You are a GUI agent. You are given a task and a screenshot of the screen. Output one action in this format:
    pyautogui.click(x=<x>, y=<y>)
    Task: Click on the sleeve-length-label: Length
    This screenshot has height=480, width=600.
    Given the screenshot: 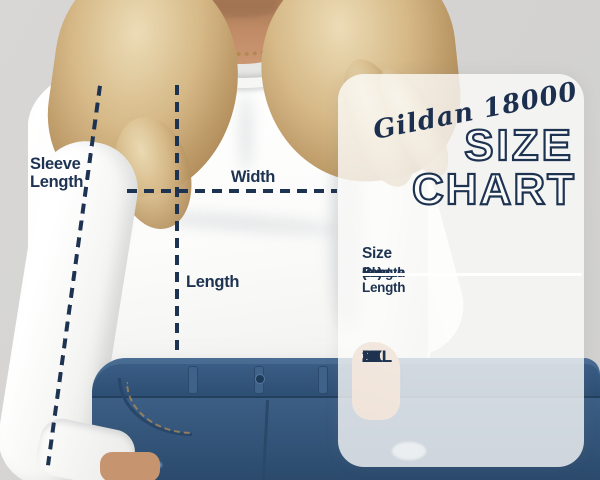 What is the action you would take?
    pyautogui.click(x=57, y=181)
    